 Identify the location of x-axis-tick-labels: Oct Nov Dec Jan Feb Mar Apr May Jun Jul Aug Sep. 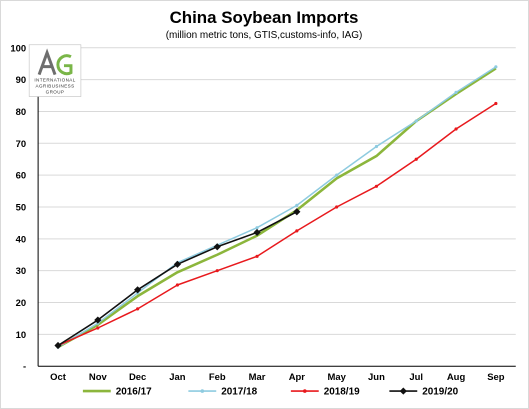
(277, 377).